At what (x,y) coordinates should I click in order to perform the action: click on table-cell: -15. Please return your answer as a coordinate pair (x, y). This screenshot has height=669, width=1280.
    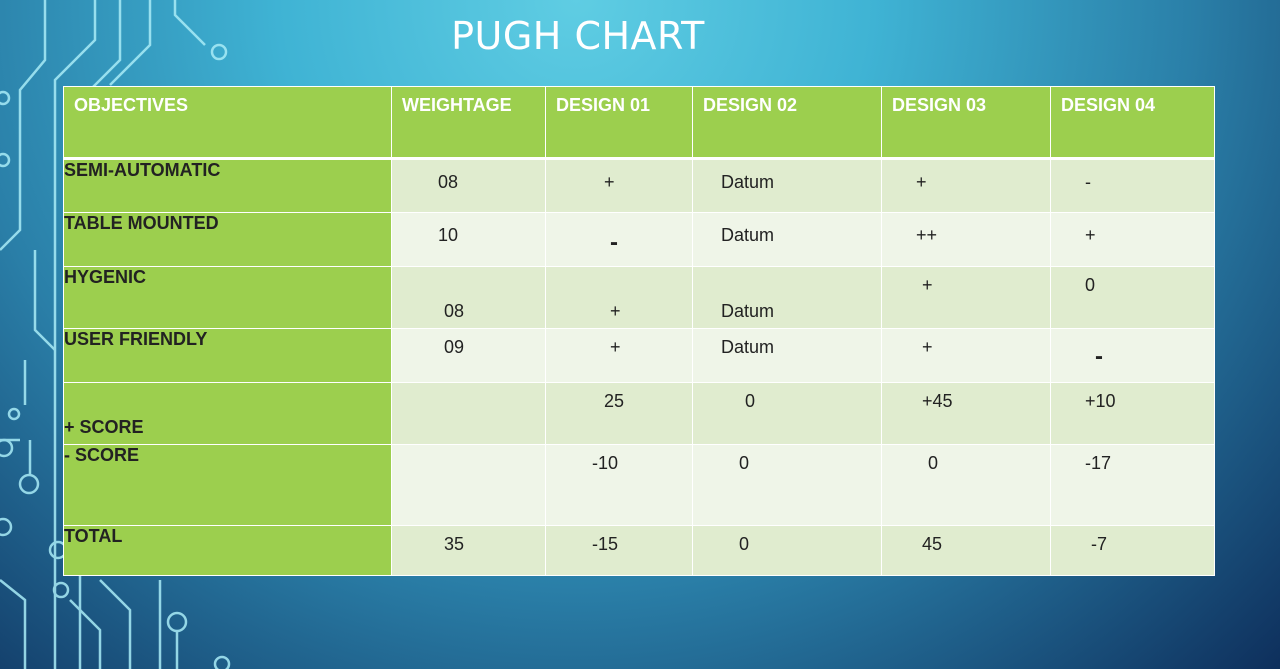
    Looking at the image, I should click on (619, 550).